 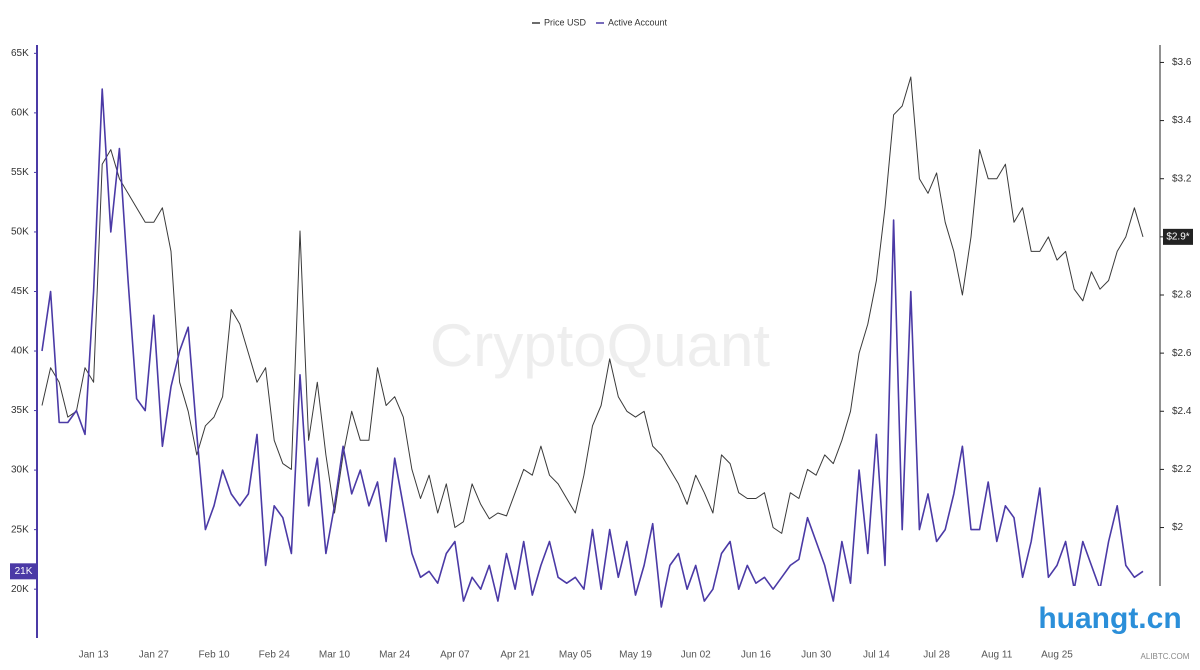 What do you see at coordinates (696, 655) in the screenshot?
I see `x-tick-label: Jun 02` at bounding box center [696, 655].